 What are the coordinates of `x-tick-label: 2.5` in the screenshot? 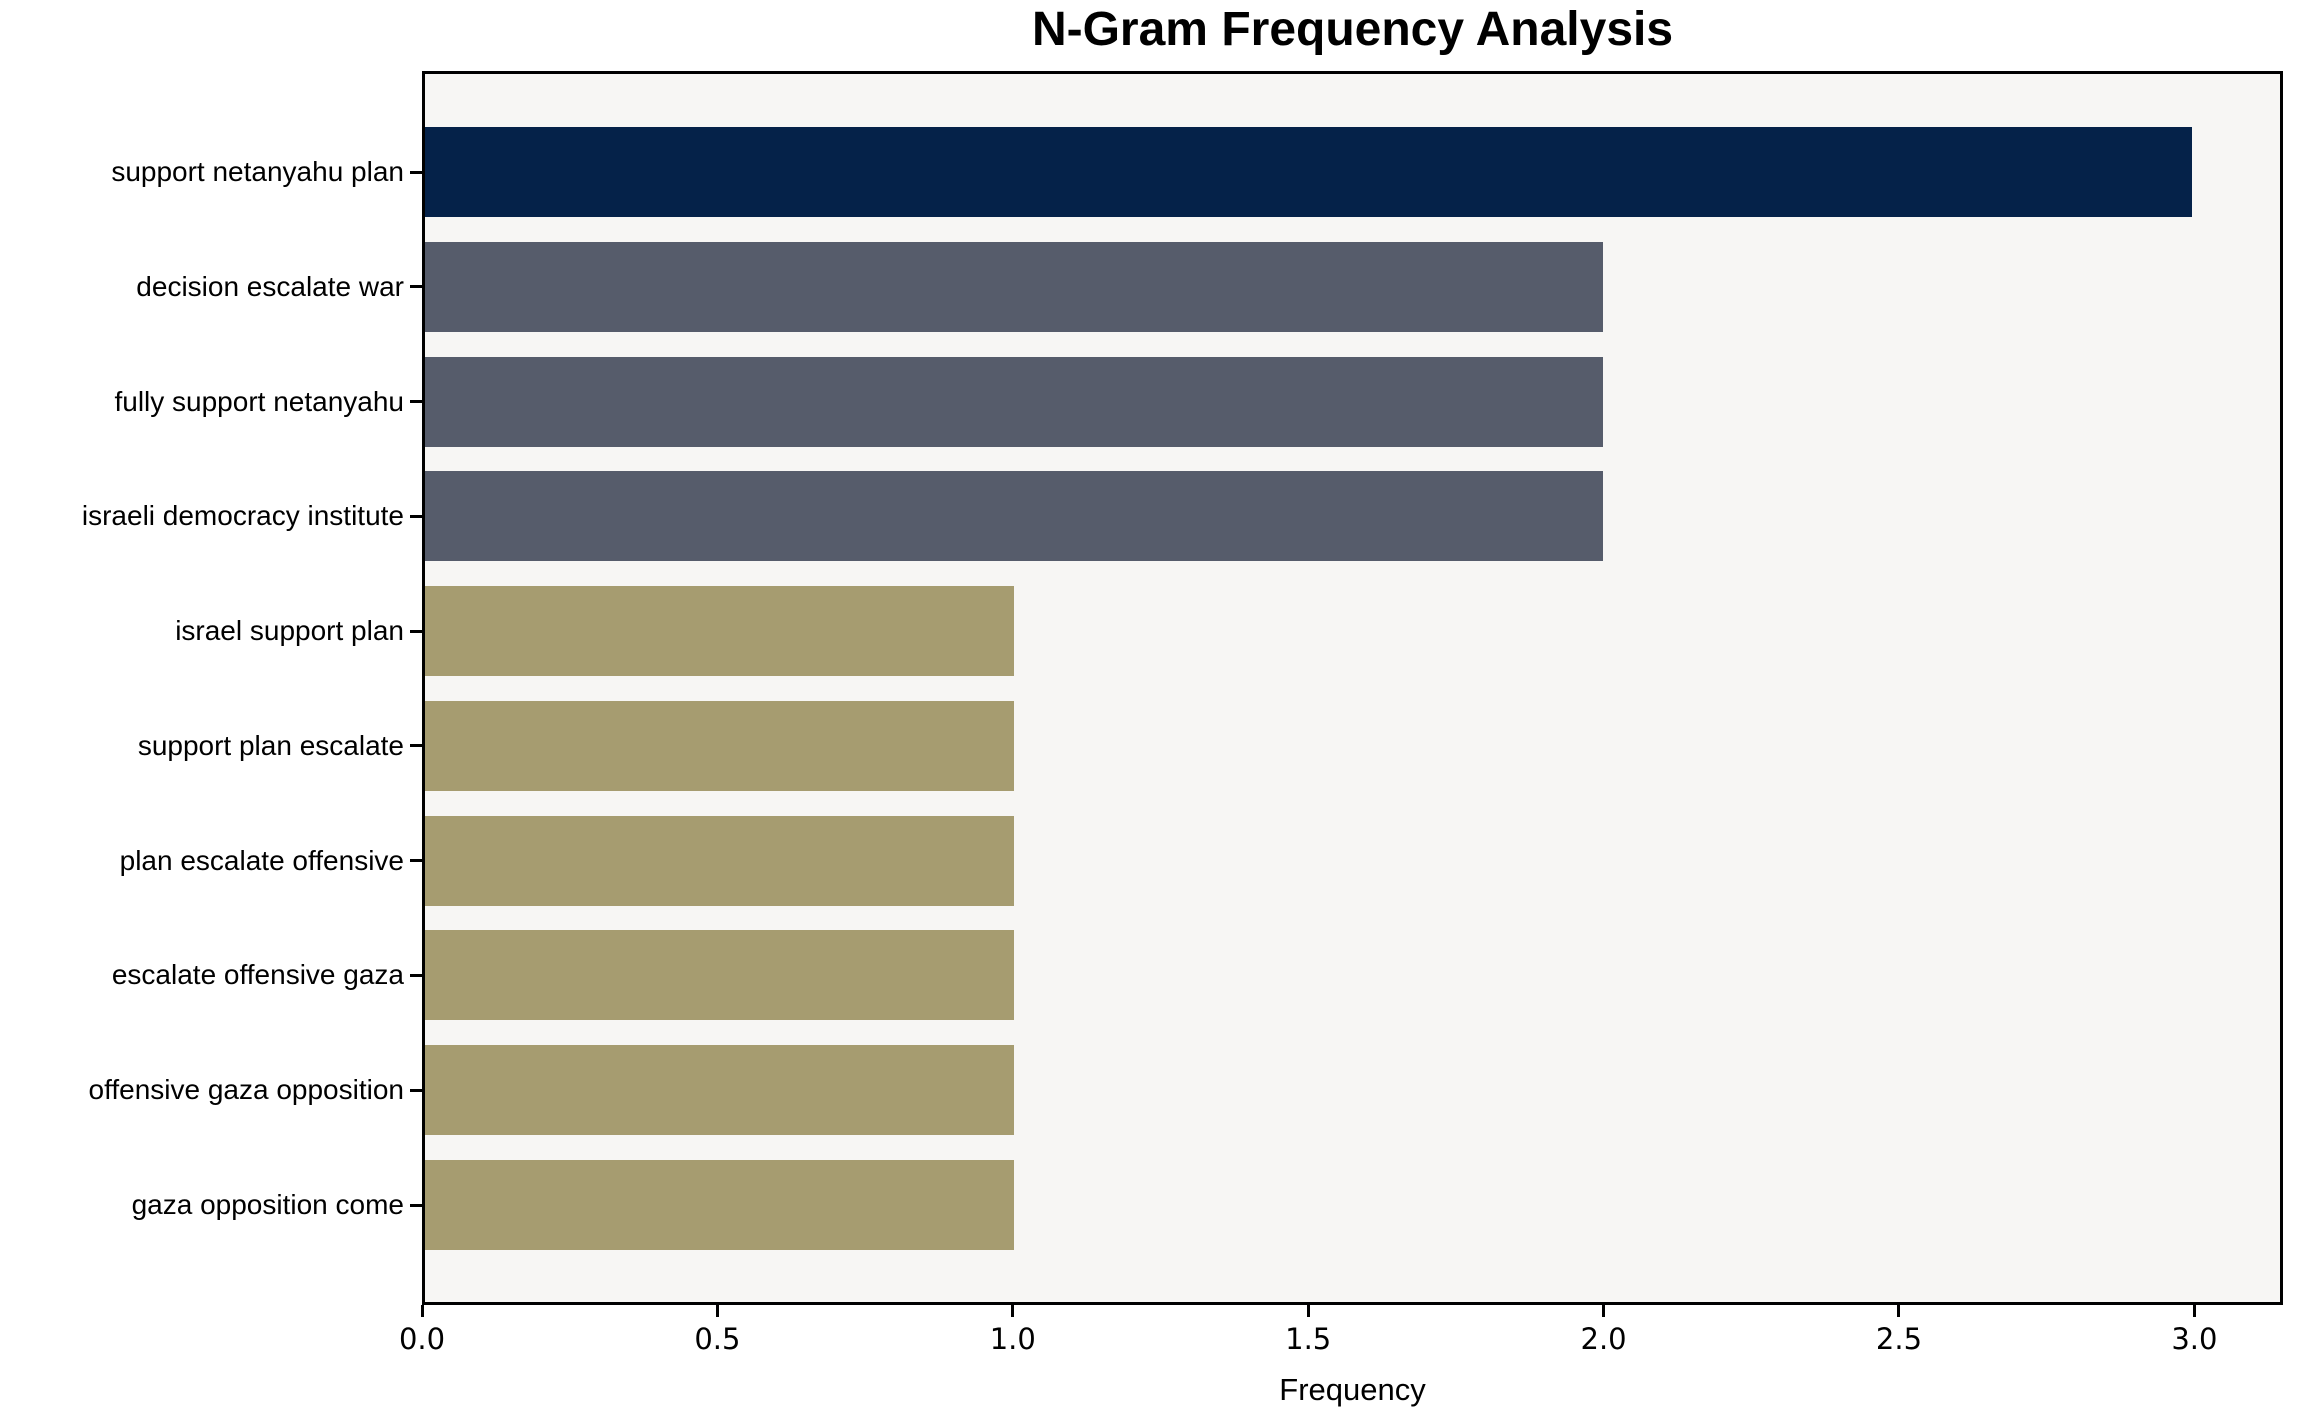 It's located at (1899, 1339).